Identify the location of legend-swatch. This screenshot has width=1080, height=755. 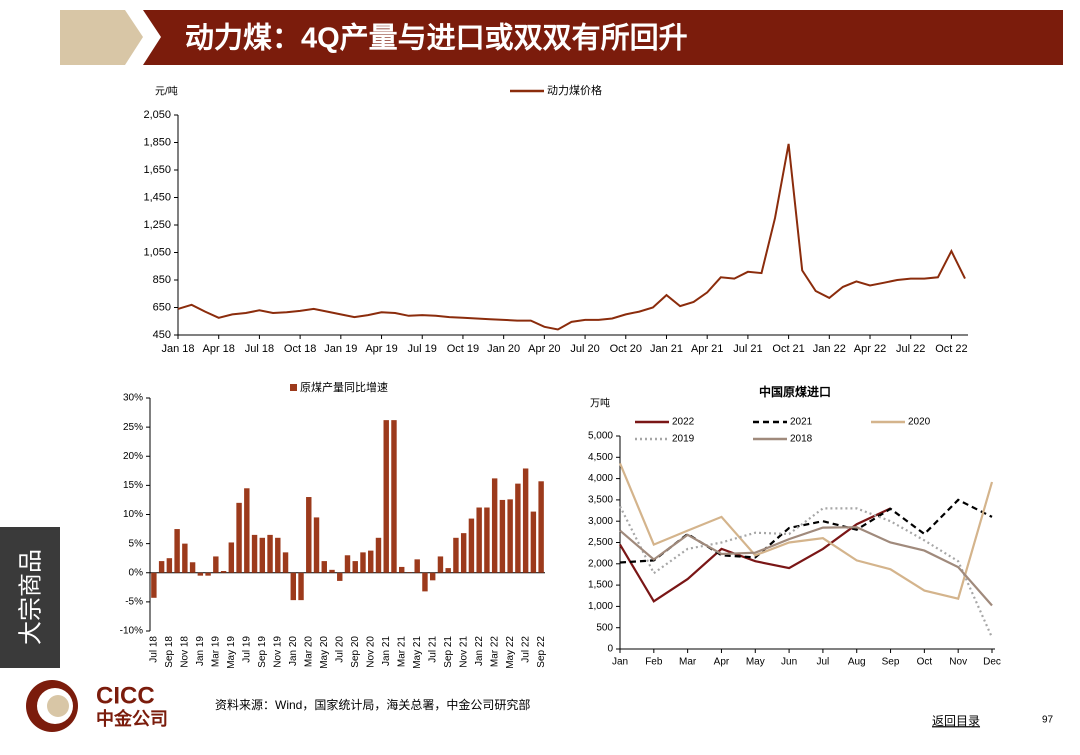
(293, 387).